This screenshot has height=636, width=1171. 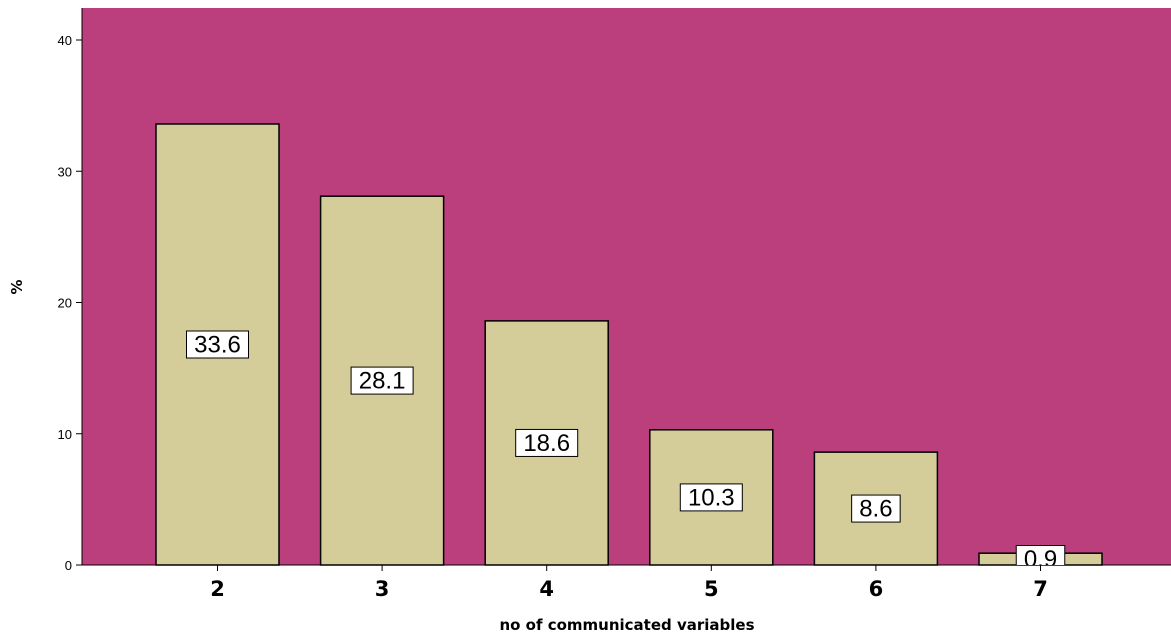 I want to click on data-label-5: 10.3, so click(x=711, y=497).